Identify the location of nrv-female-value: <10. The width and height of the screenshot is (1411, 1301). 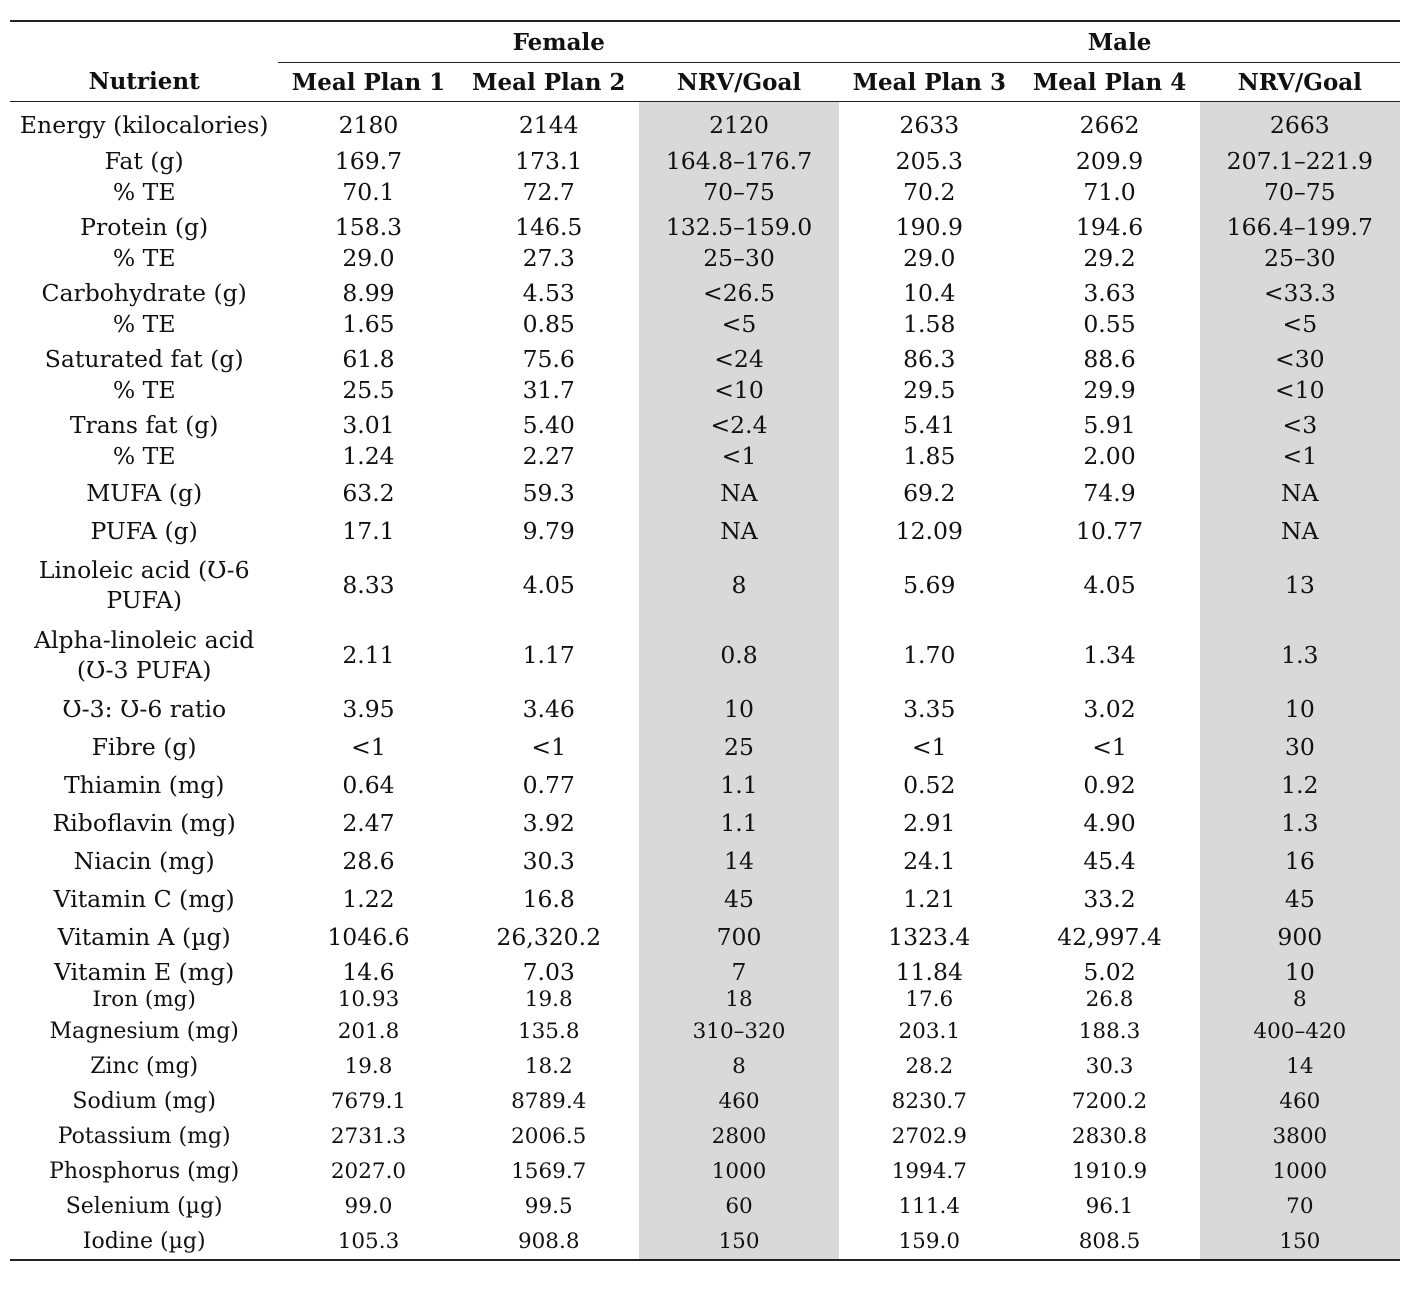
(739, 390).